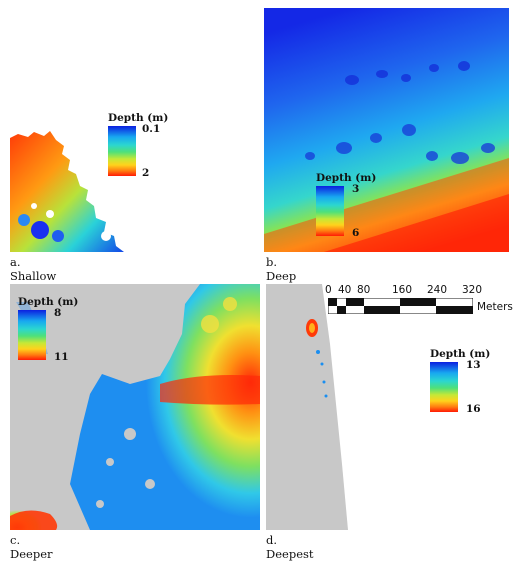 The width and height of the screenshot is (519, 561). I want to click on legend-max-label: 2, so click(146, 173).